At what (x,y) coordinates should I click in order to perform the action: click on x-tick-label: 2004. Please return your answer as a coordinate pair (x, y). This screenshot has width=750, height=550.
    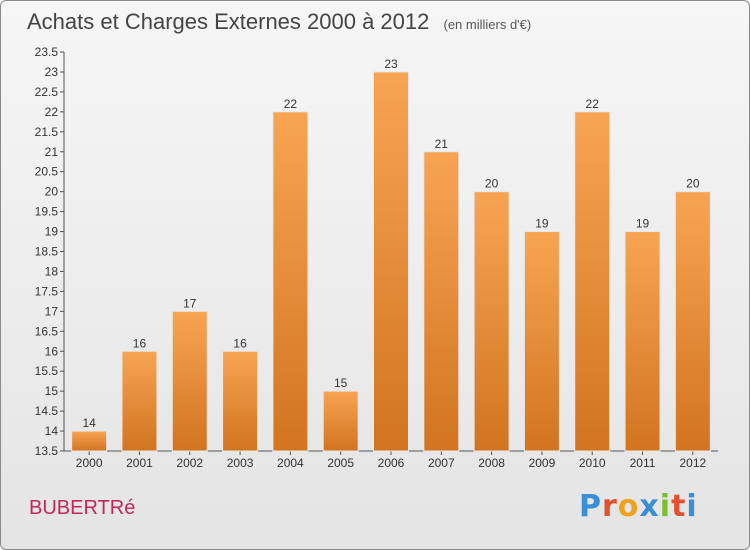
    Looking at the image, I should click on (290, 463).